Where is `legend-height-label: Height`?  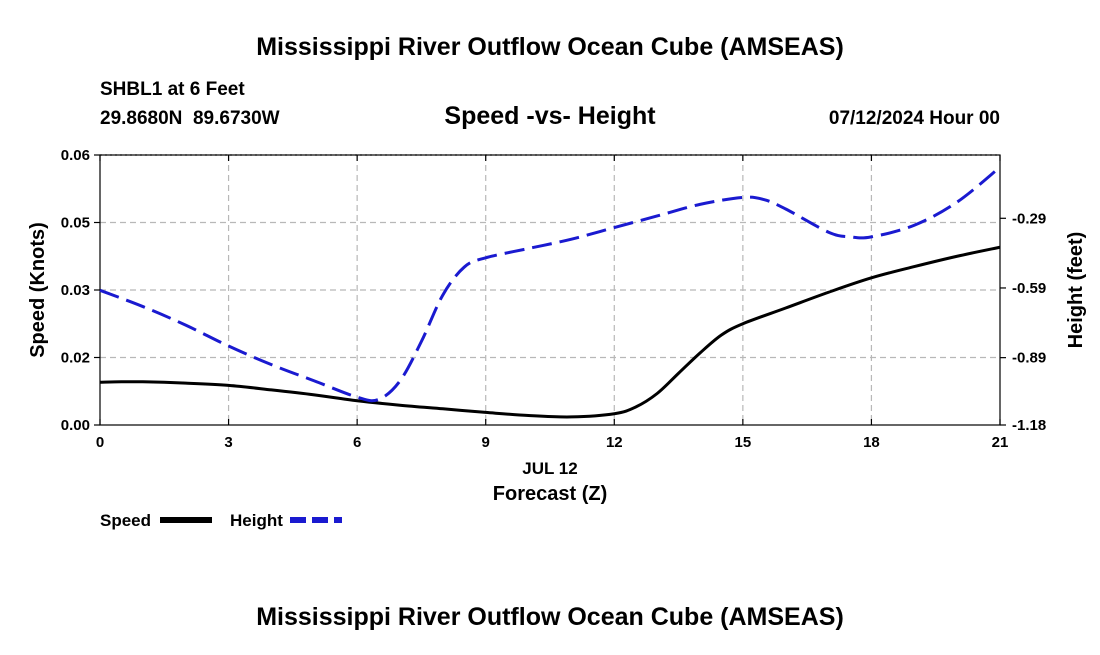 legend-height-label: Height is located at coordinates (256, 520).